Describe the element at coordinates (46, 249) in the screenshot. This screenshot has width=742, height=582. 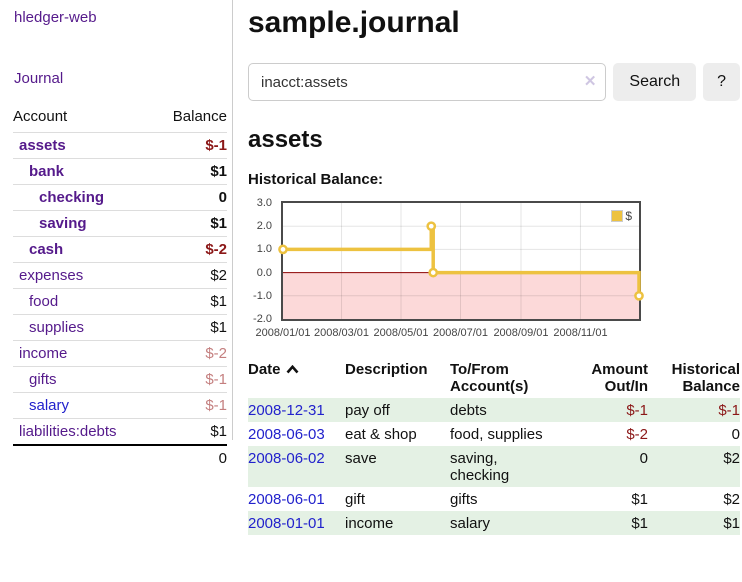
I see `account-link: cash` at that location.